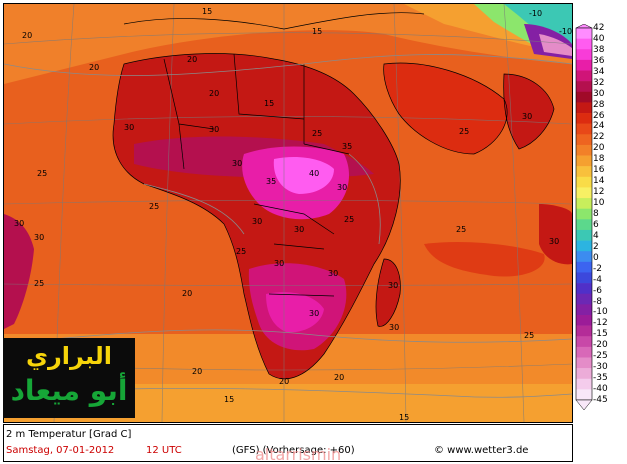 Image resolution: width=627 pixels, height=464 pixels. What do you see at coordinates (599, 203) in the screenshot?
I see `legend-tick-label: 10` at bounding box center [599, 203].